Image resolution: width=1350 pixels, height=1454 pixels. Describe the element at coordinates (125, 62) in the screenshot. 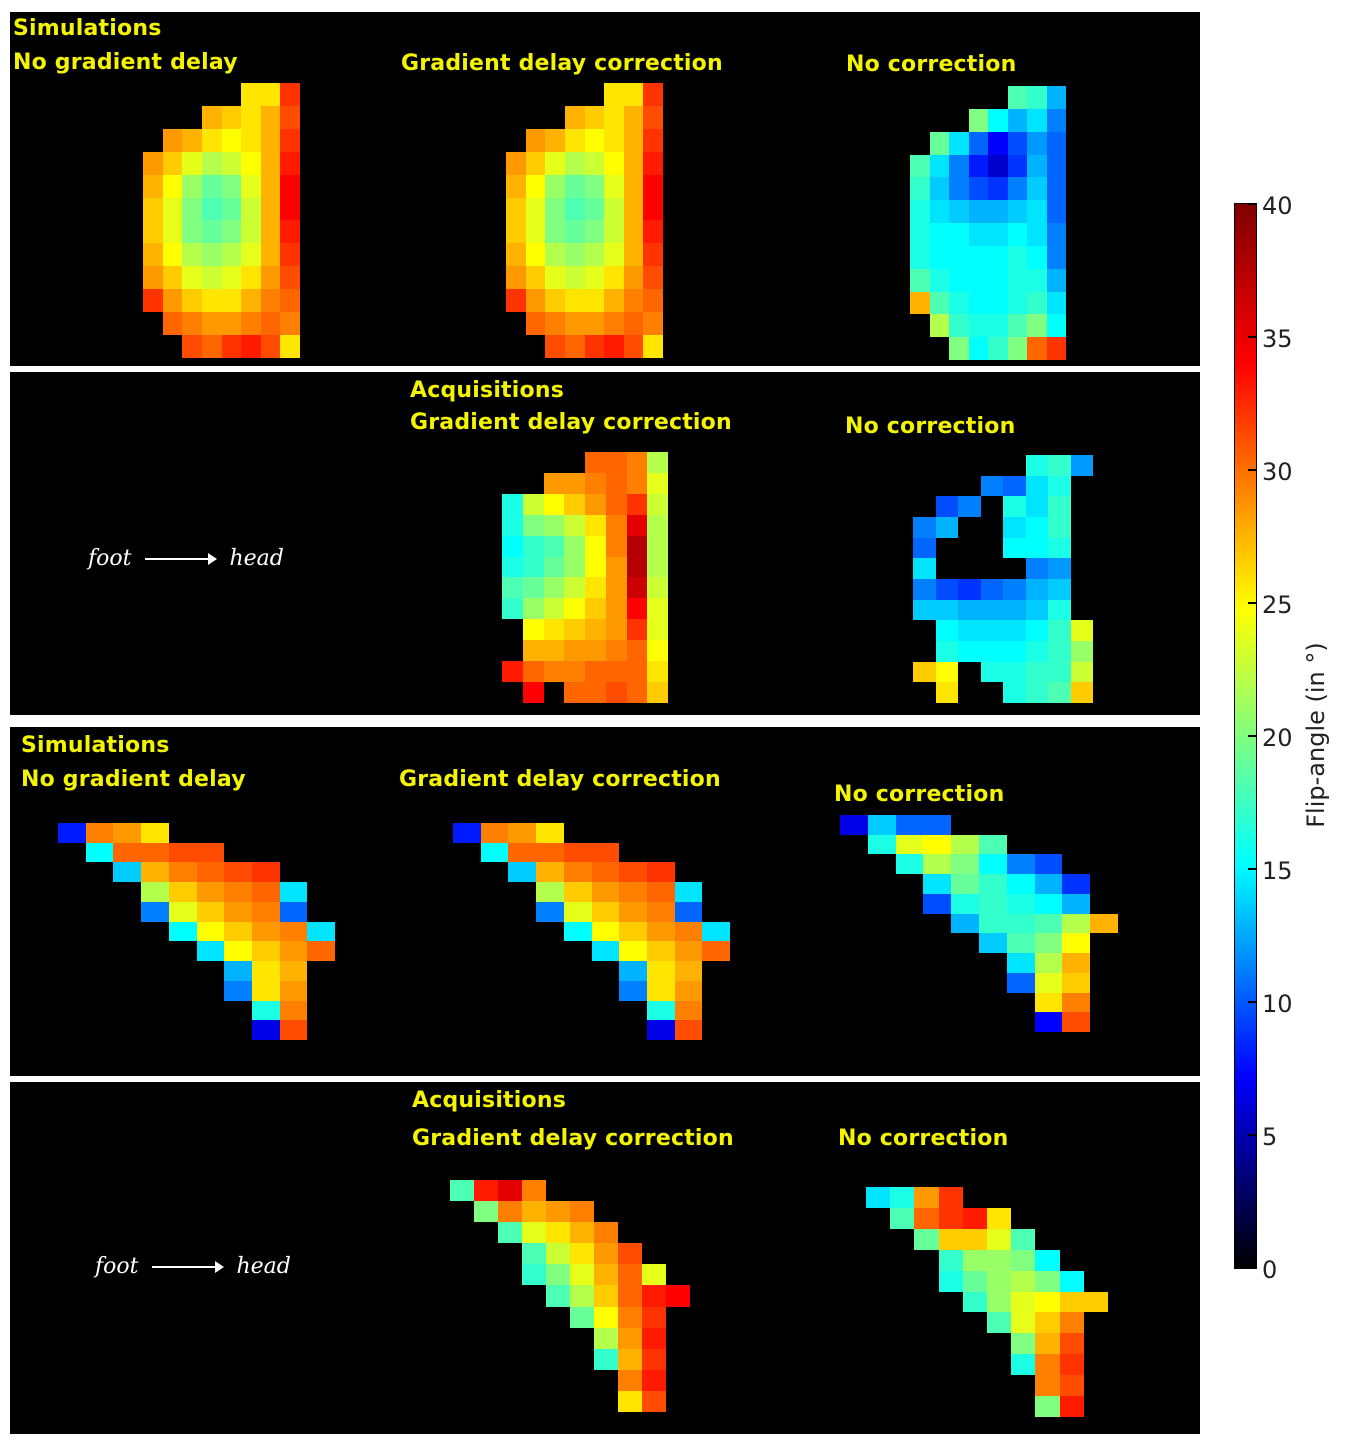

I see `label-no-gradient-delay: No gradient delay` at that location.